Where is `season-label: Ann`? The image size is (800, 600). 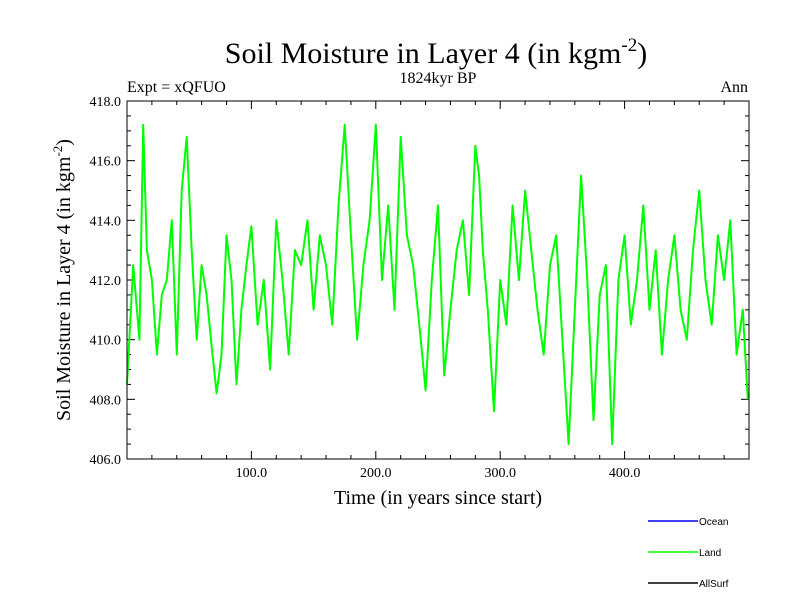
season-label: Ann is located at coordinates (734, 87).